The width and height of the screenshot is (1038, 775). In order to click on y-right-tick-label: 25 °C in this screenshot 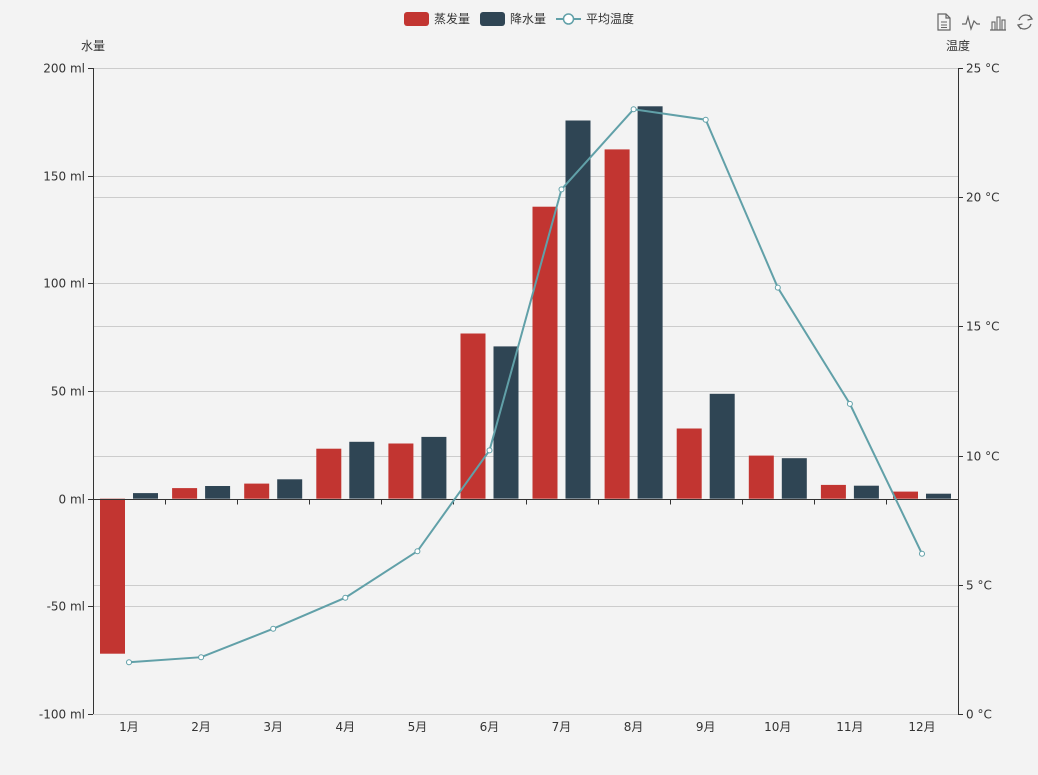, I will do `click(982, 69)`.